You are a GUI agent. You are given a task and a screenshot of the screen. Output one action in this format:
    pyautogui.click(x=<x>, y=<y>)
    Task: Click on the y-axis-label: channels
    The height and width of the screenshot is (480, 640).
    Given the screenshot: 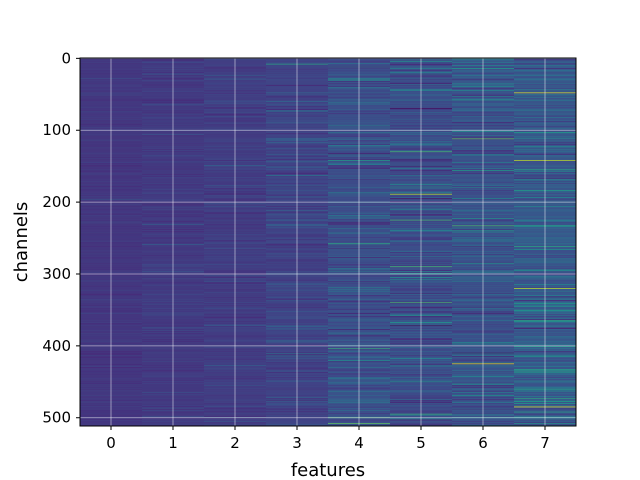 What is the action you would take?
    pyautogui.click(x=21, y=242)
    